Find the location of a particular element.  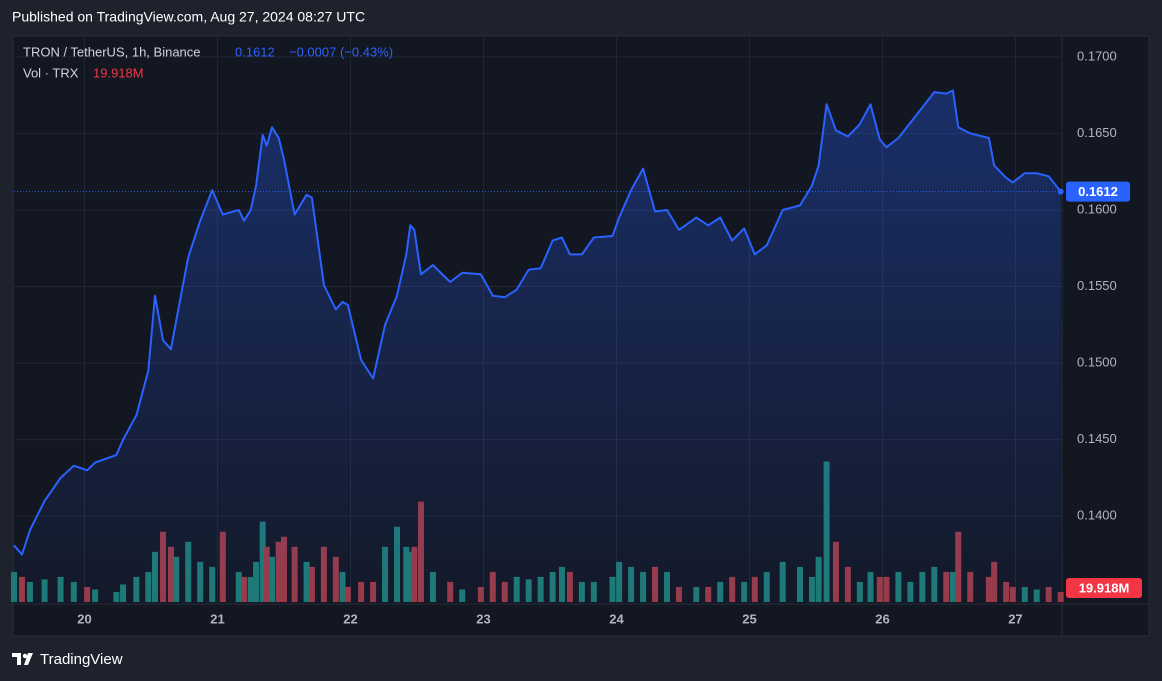

volume-value: 19.918M is located at coordinates (118, 72).